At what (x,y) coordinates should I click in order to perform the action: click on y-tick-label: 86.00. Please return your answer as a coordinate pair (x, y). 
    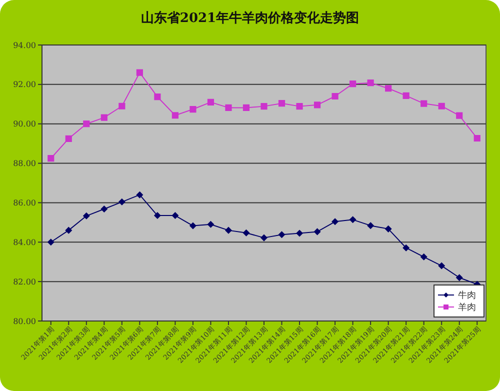
    Looking at the image, I should click on (24, 203).